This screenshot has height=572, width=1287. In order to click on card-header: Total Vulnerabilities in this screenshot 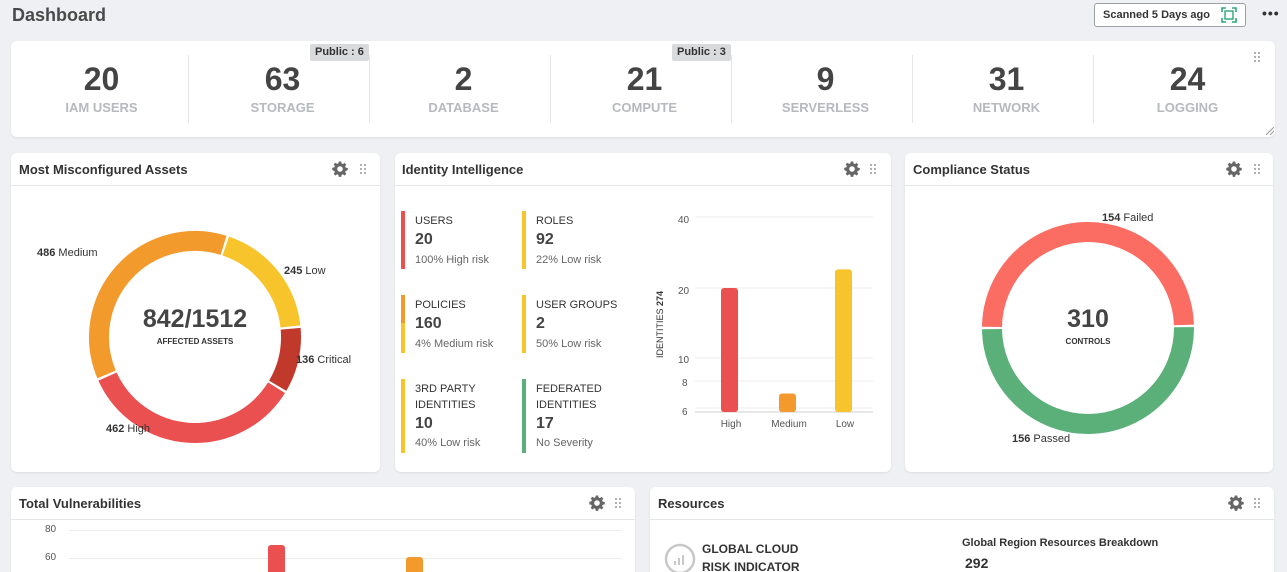, I will do `click(323, 503)`.